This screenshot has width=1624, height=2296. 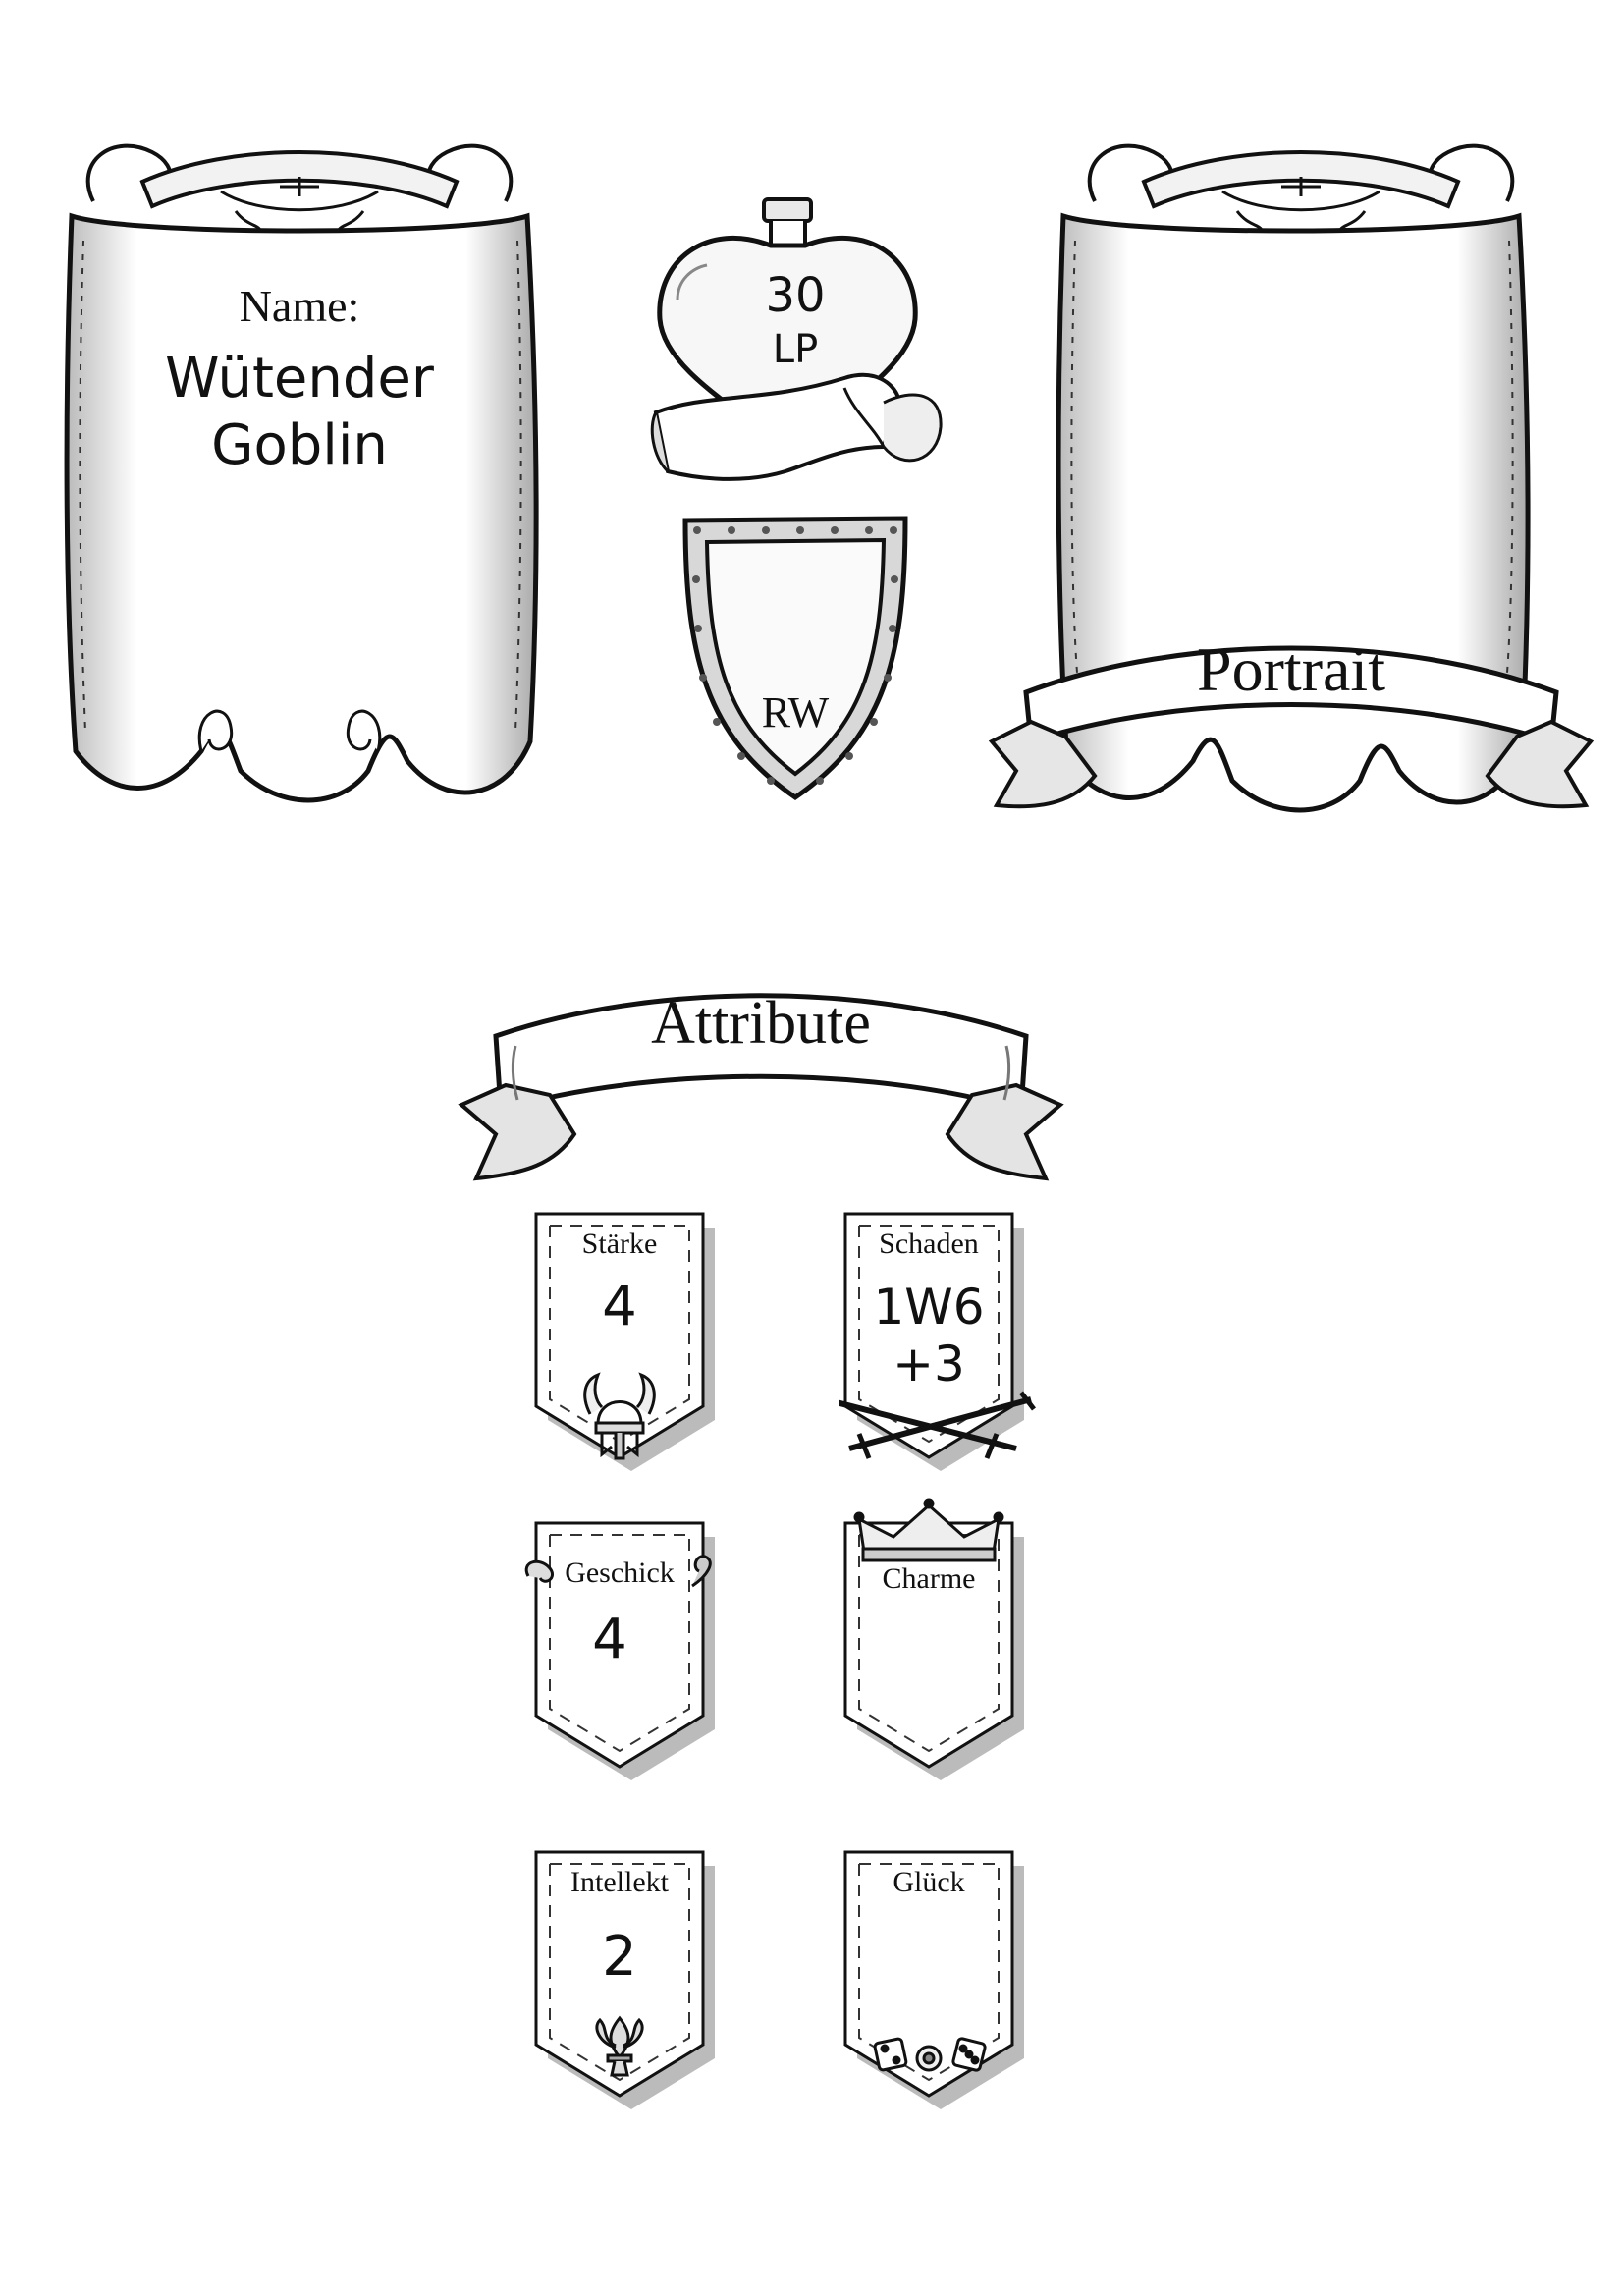 I want to click on attribute-card-charme: Charme, so click(x=937, y=1640).